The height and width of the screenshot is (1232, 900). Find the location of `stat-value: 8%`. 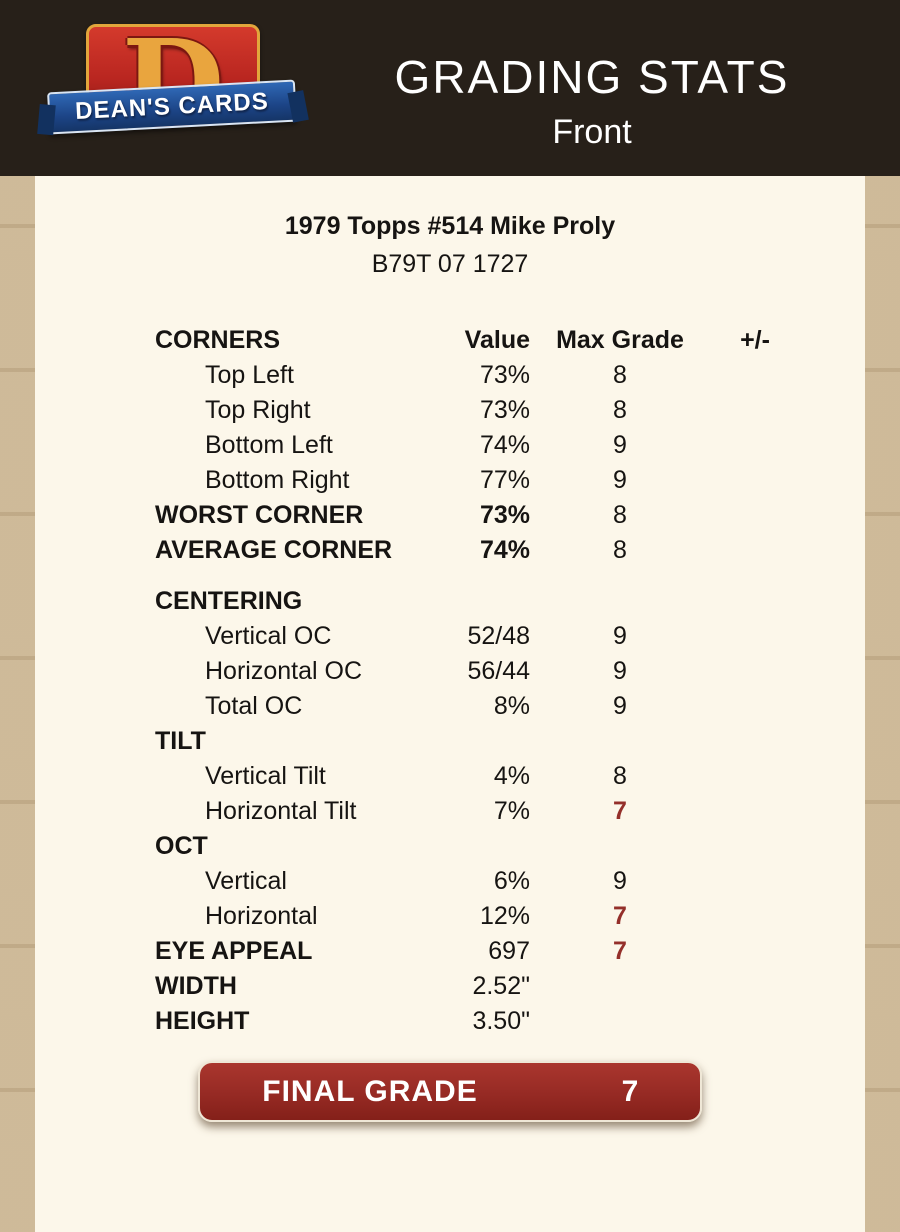

stat-value: 8% is located at coordinates (511, 706).